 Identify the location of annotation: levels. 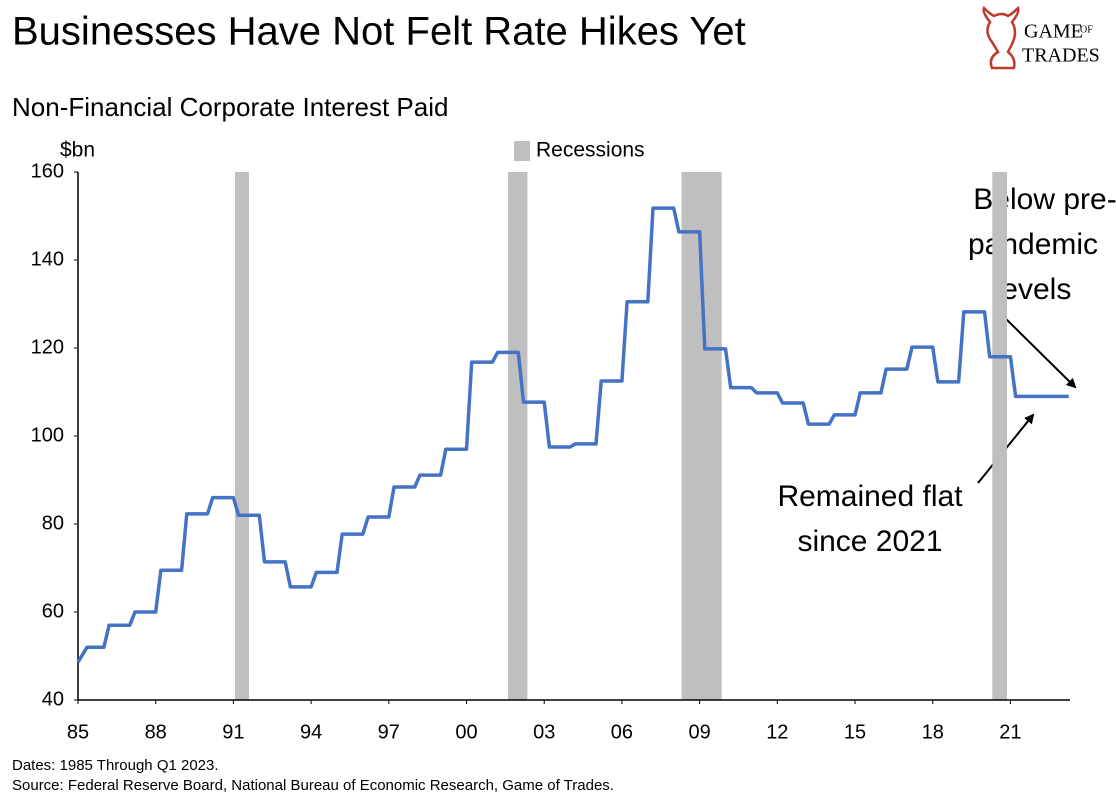
(1033, 289).